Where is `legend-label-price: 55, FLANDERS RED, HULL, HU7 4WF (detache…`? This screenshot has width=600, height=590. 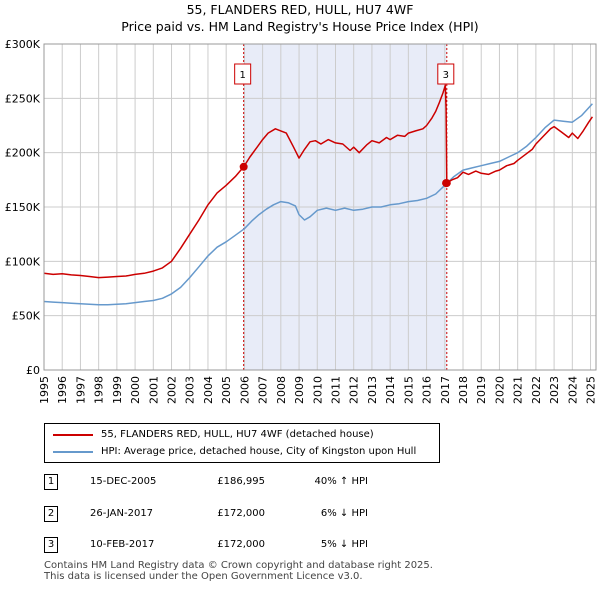
legend-label-price: 55, FLANDERS RED, HULL, HU7 4WF (detache… is located at coordinates (237, 434).